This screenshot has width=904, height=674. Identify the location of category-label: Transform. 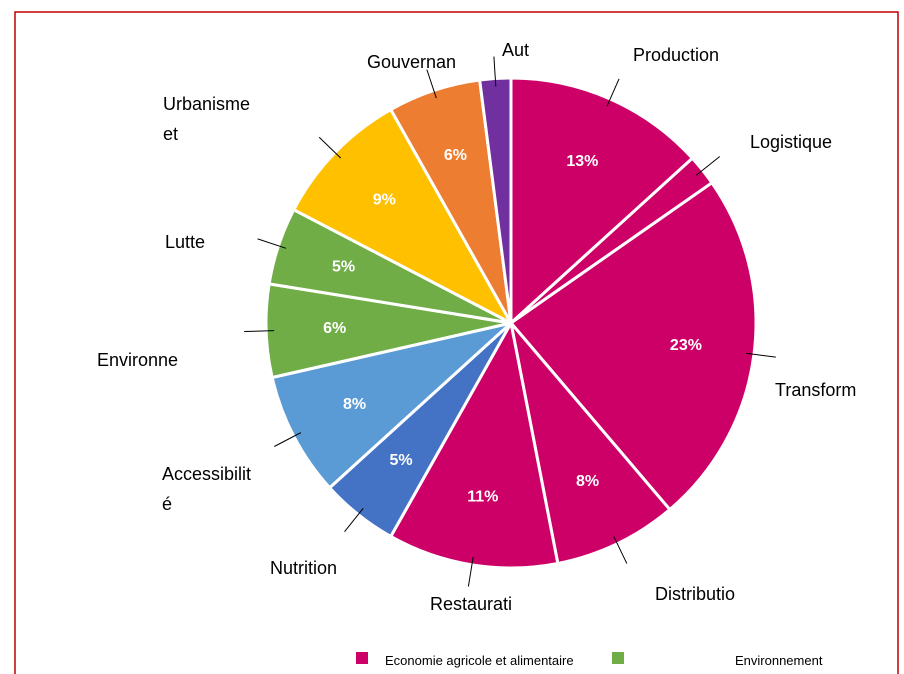
(816, 390).